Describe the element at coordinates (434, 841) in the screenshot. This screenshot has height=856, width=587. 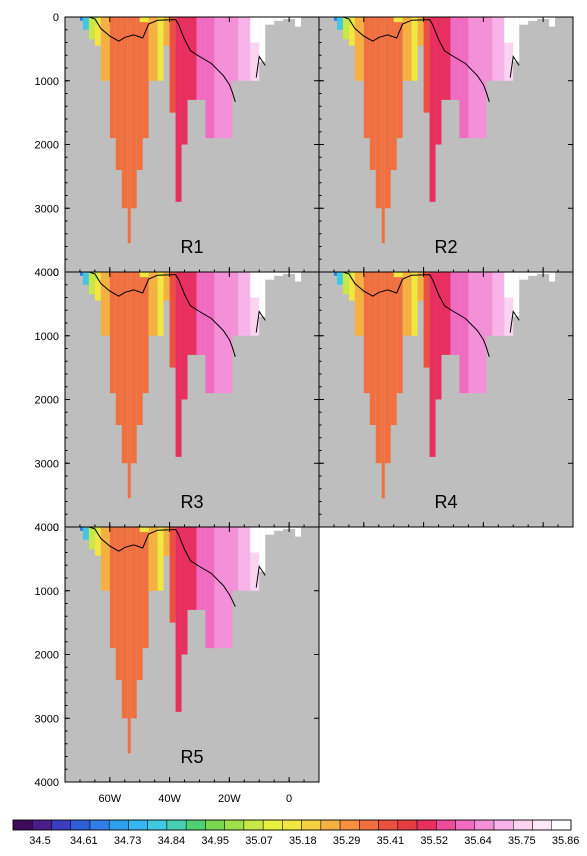
I see `colorbar-label: 35.52` at that location.